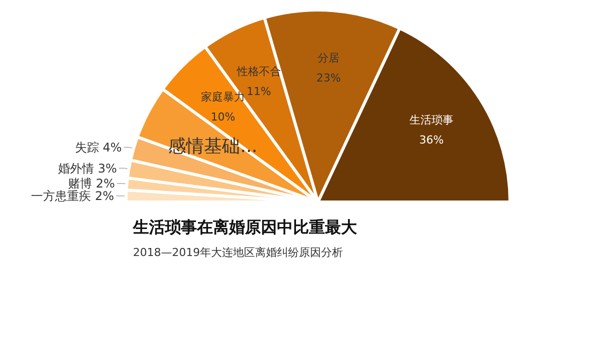 The width and height of the screenshot is (600, 339). Describe the element at coordinates (238, 252) in the screenshot. I see `text: 2018—2019年大连地区离婚纠纷原因分析` at that location.